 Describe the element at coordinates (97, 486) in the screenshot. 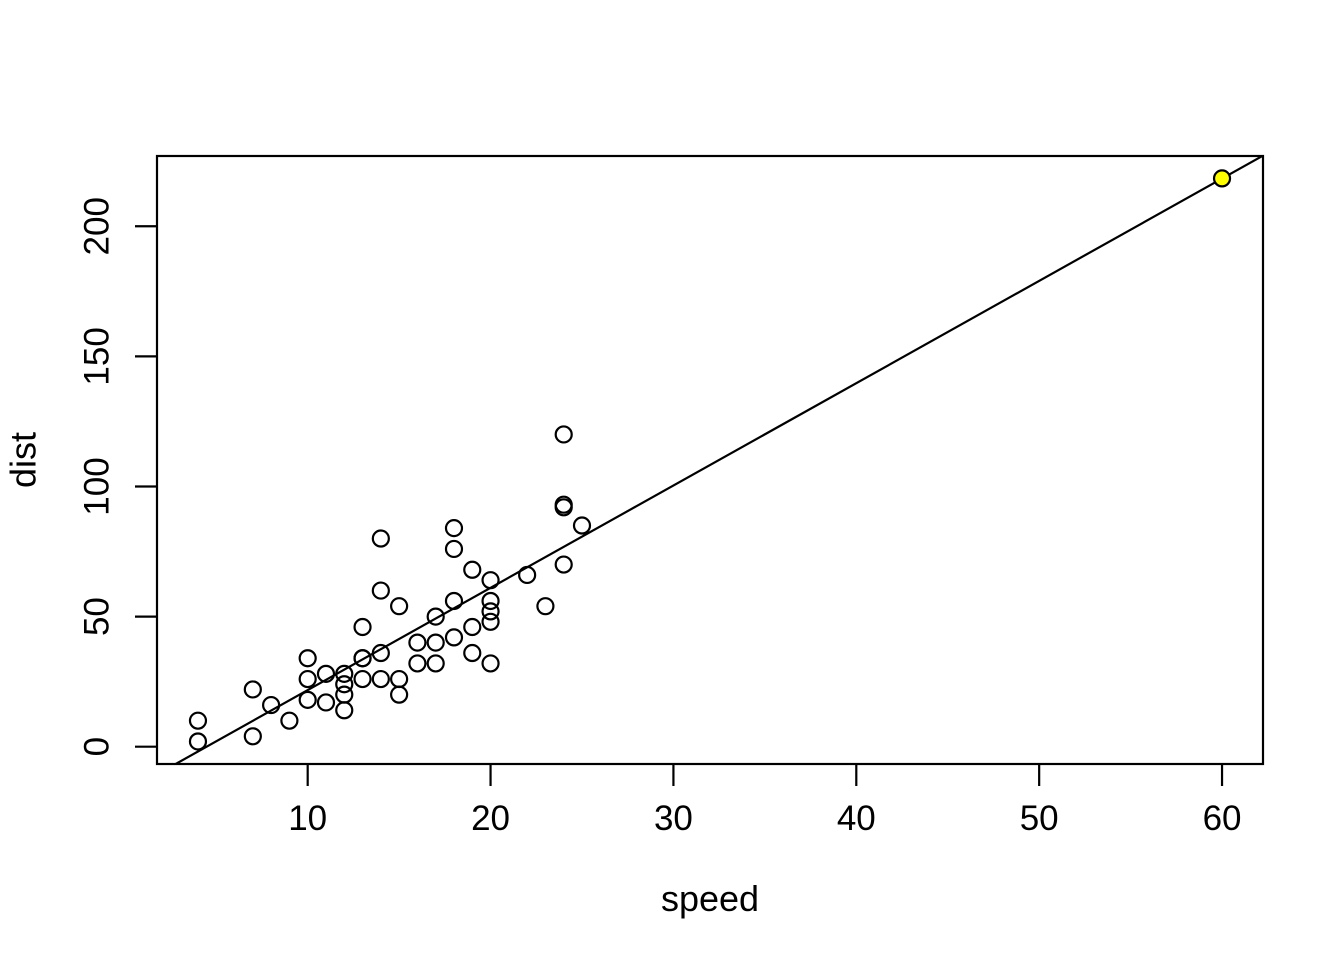

I see `y-tick-label: 100` at that location.